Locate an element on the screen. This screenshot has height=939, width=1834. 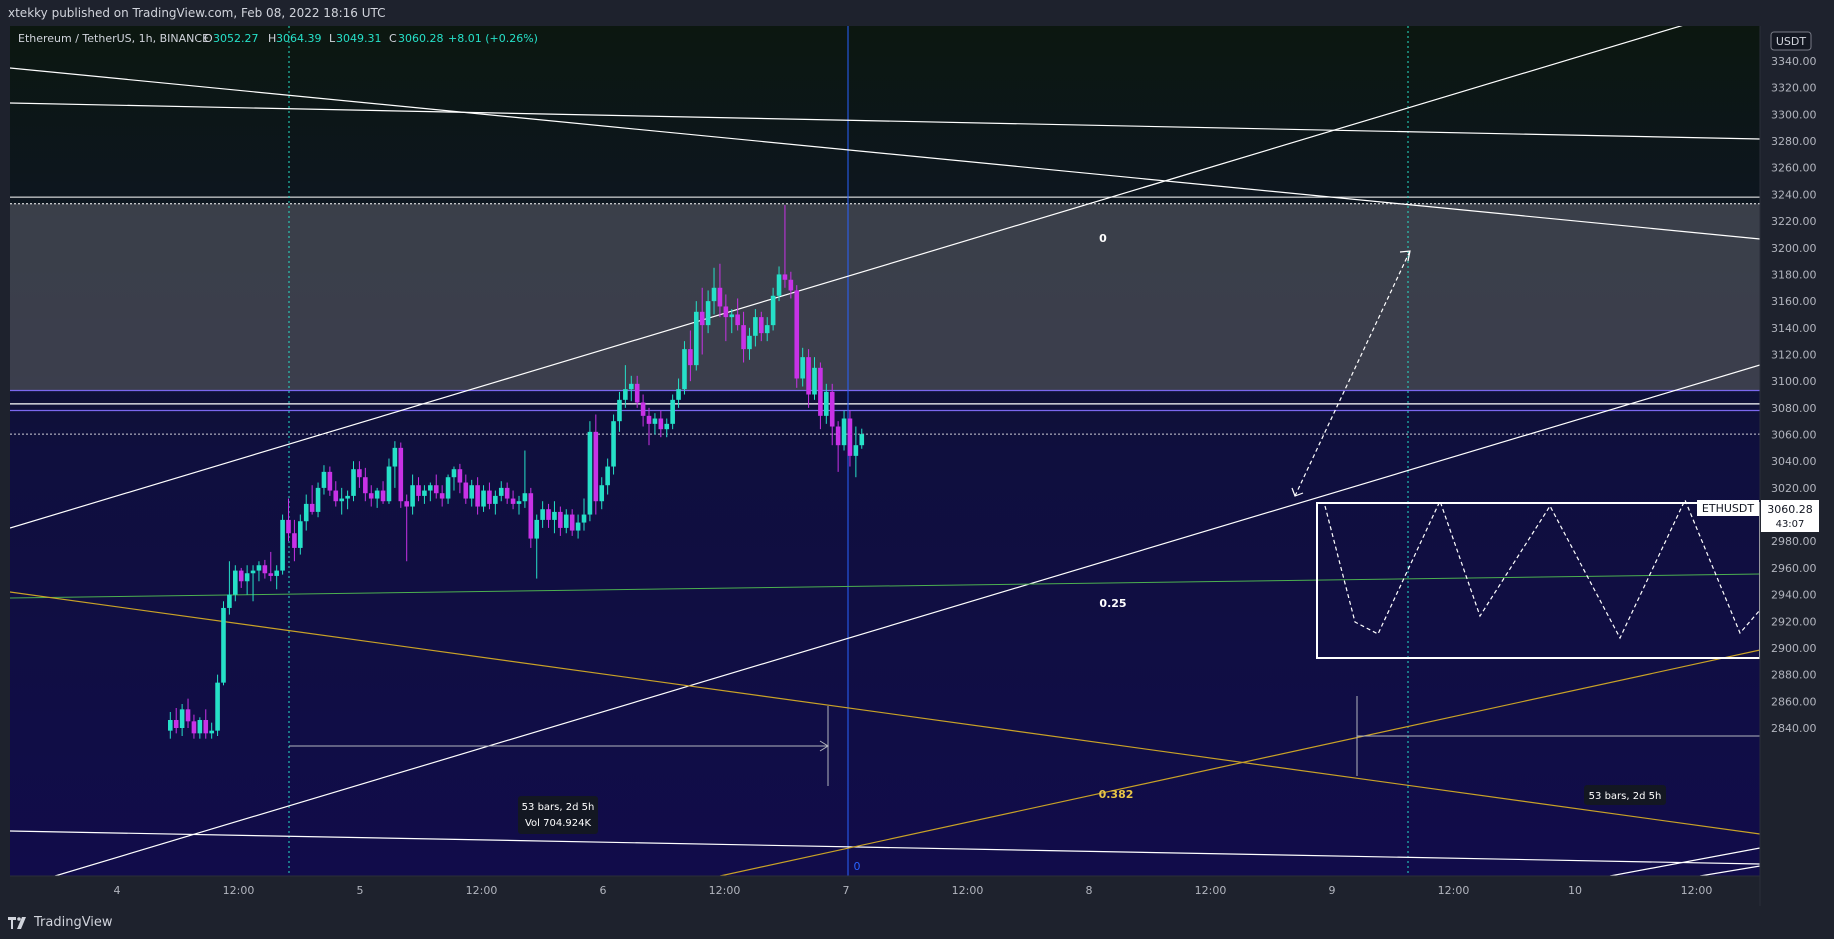
price-tick-label: 2880.00 is located at coordinates (1794, 675).